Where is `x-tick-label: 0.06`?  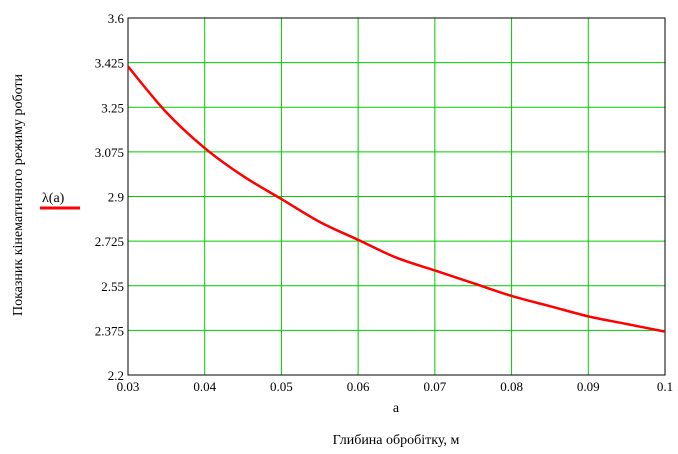
x-tick-label: 0.06 is located at coordinates (358, 386).